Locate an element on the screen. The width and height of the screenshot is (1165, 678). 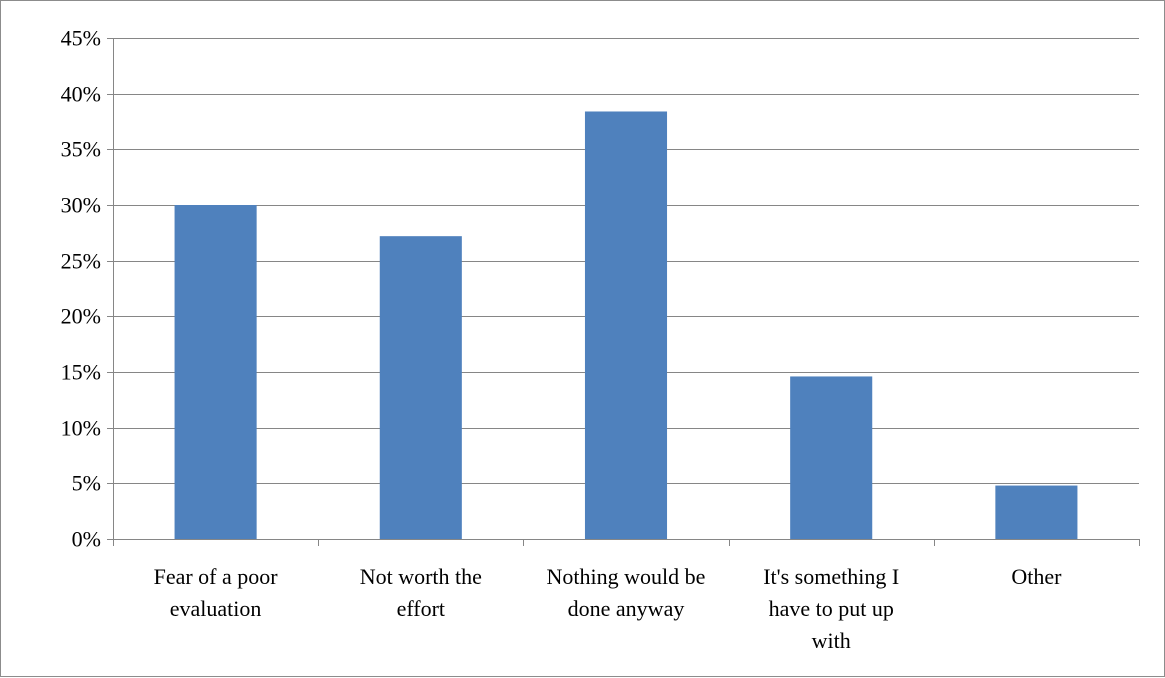
x-category-label-line: have to put up is located at coordinates (831, 608).